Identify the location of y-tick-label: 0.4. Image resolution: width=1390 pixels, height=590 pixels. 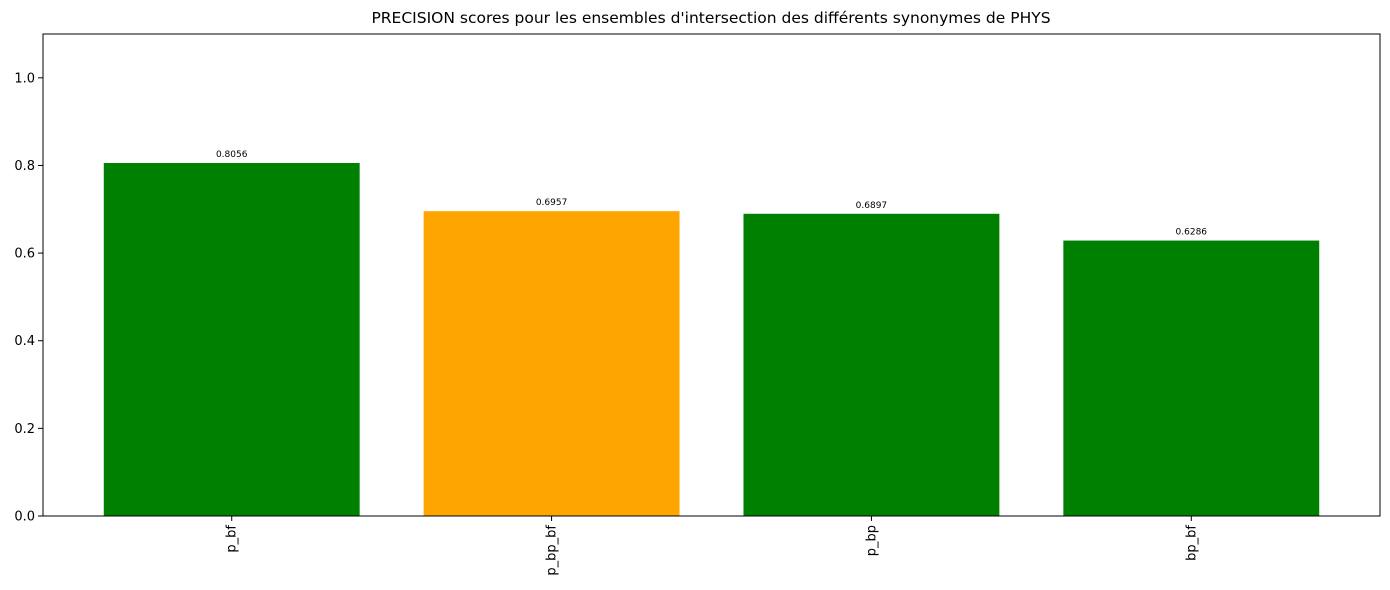
(24, 341).